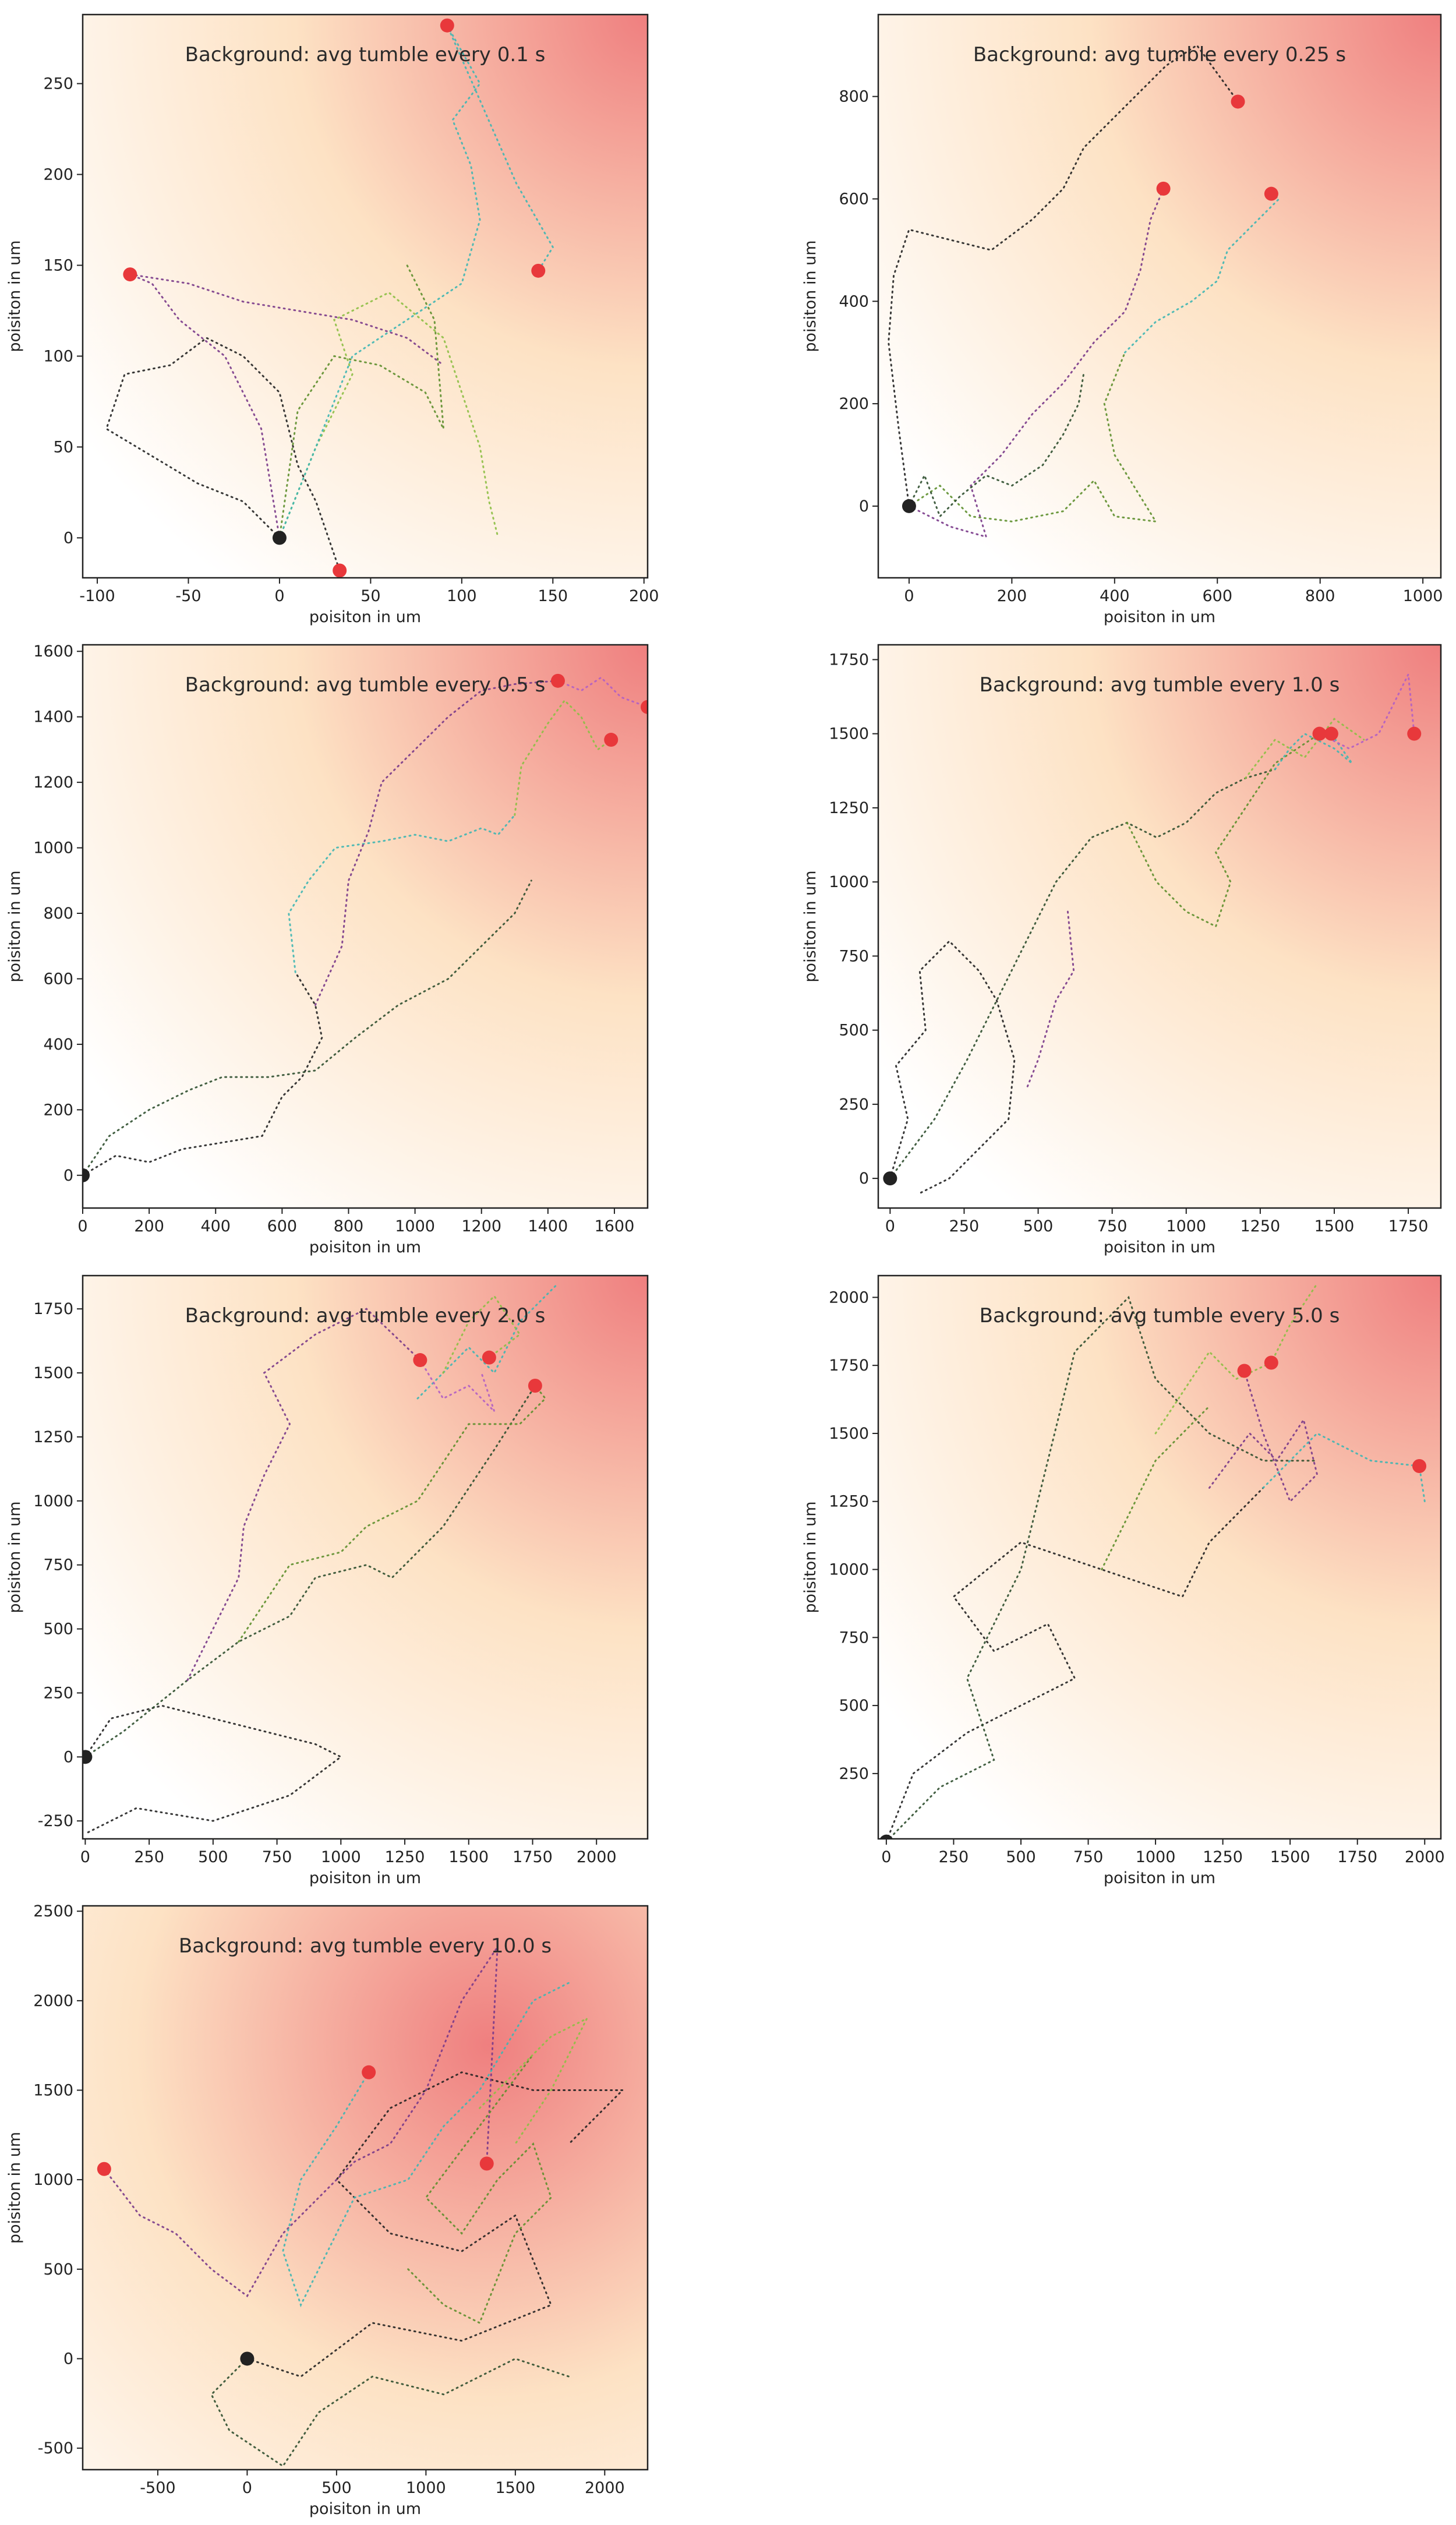 The image size is (1456, 2525). I want to click on y-tick-label: 1600, so click(53, 651).